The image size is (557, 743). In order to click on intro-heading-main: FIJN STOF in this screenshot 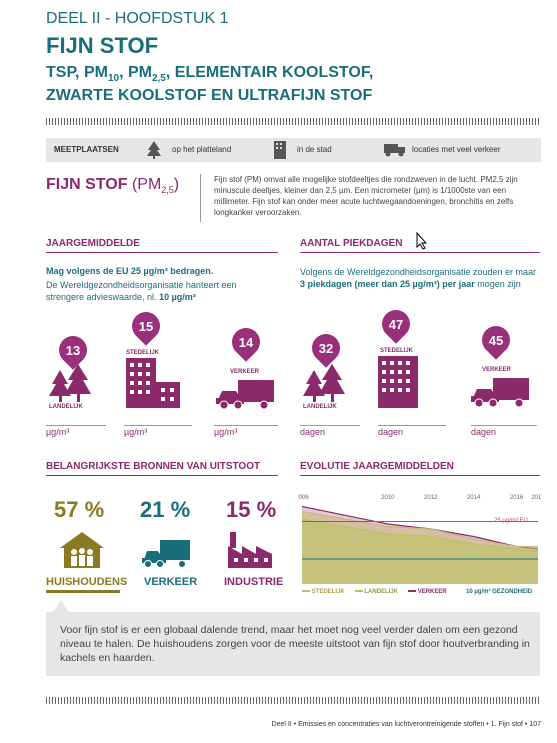, I will do `click(87, 184)`.